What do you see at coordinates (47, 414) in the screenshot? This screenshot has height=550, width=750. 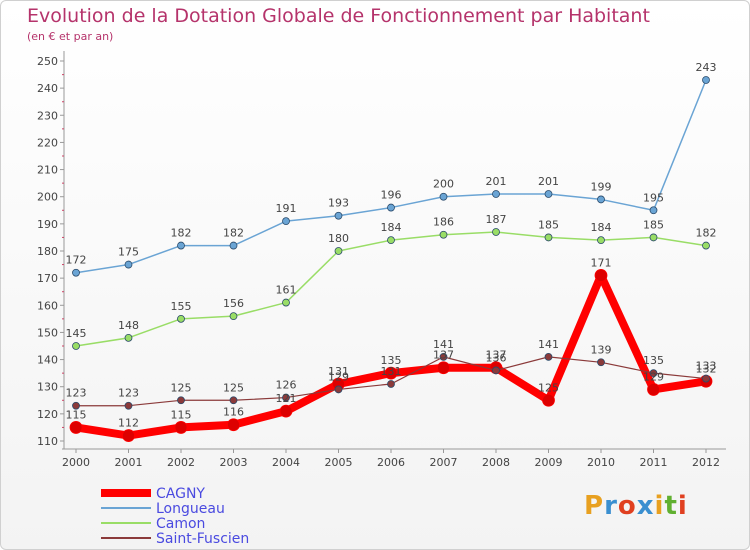 I see `y-tick-label: 120` at bounding box center [47, 414].